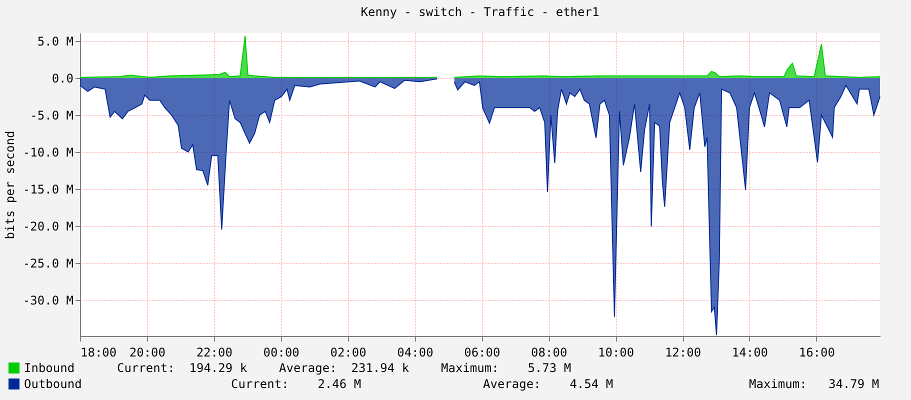  What do you see at coordinates (814, 384) in the screenshot?
I see `text: Maximum: 34.79 M` at bounding box center [814, 384].